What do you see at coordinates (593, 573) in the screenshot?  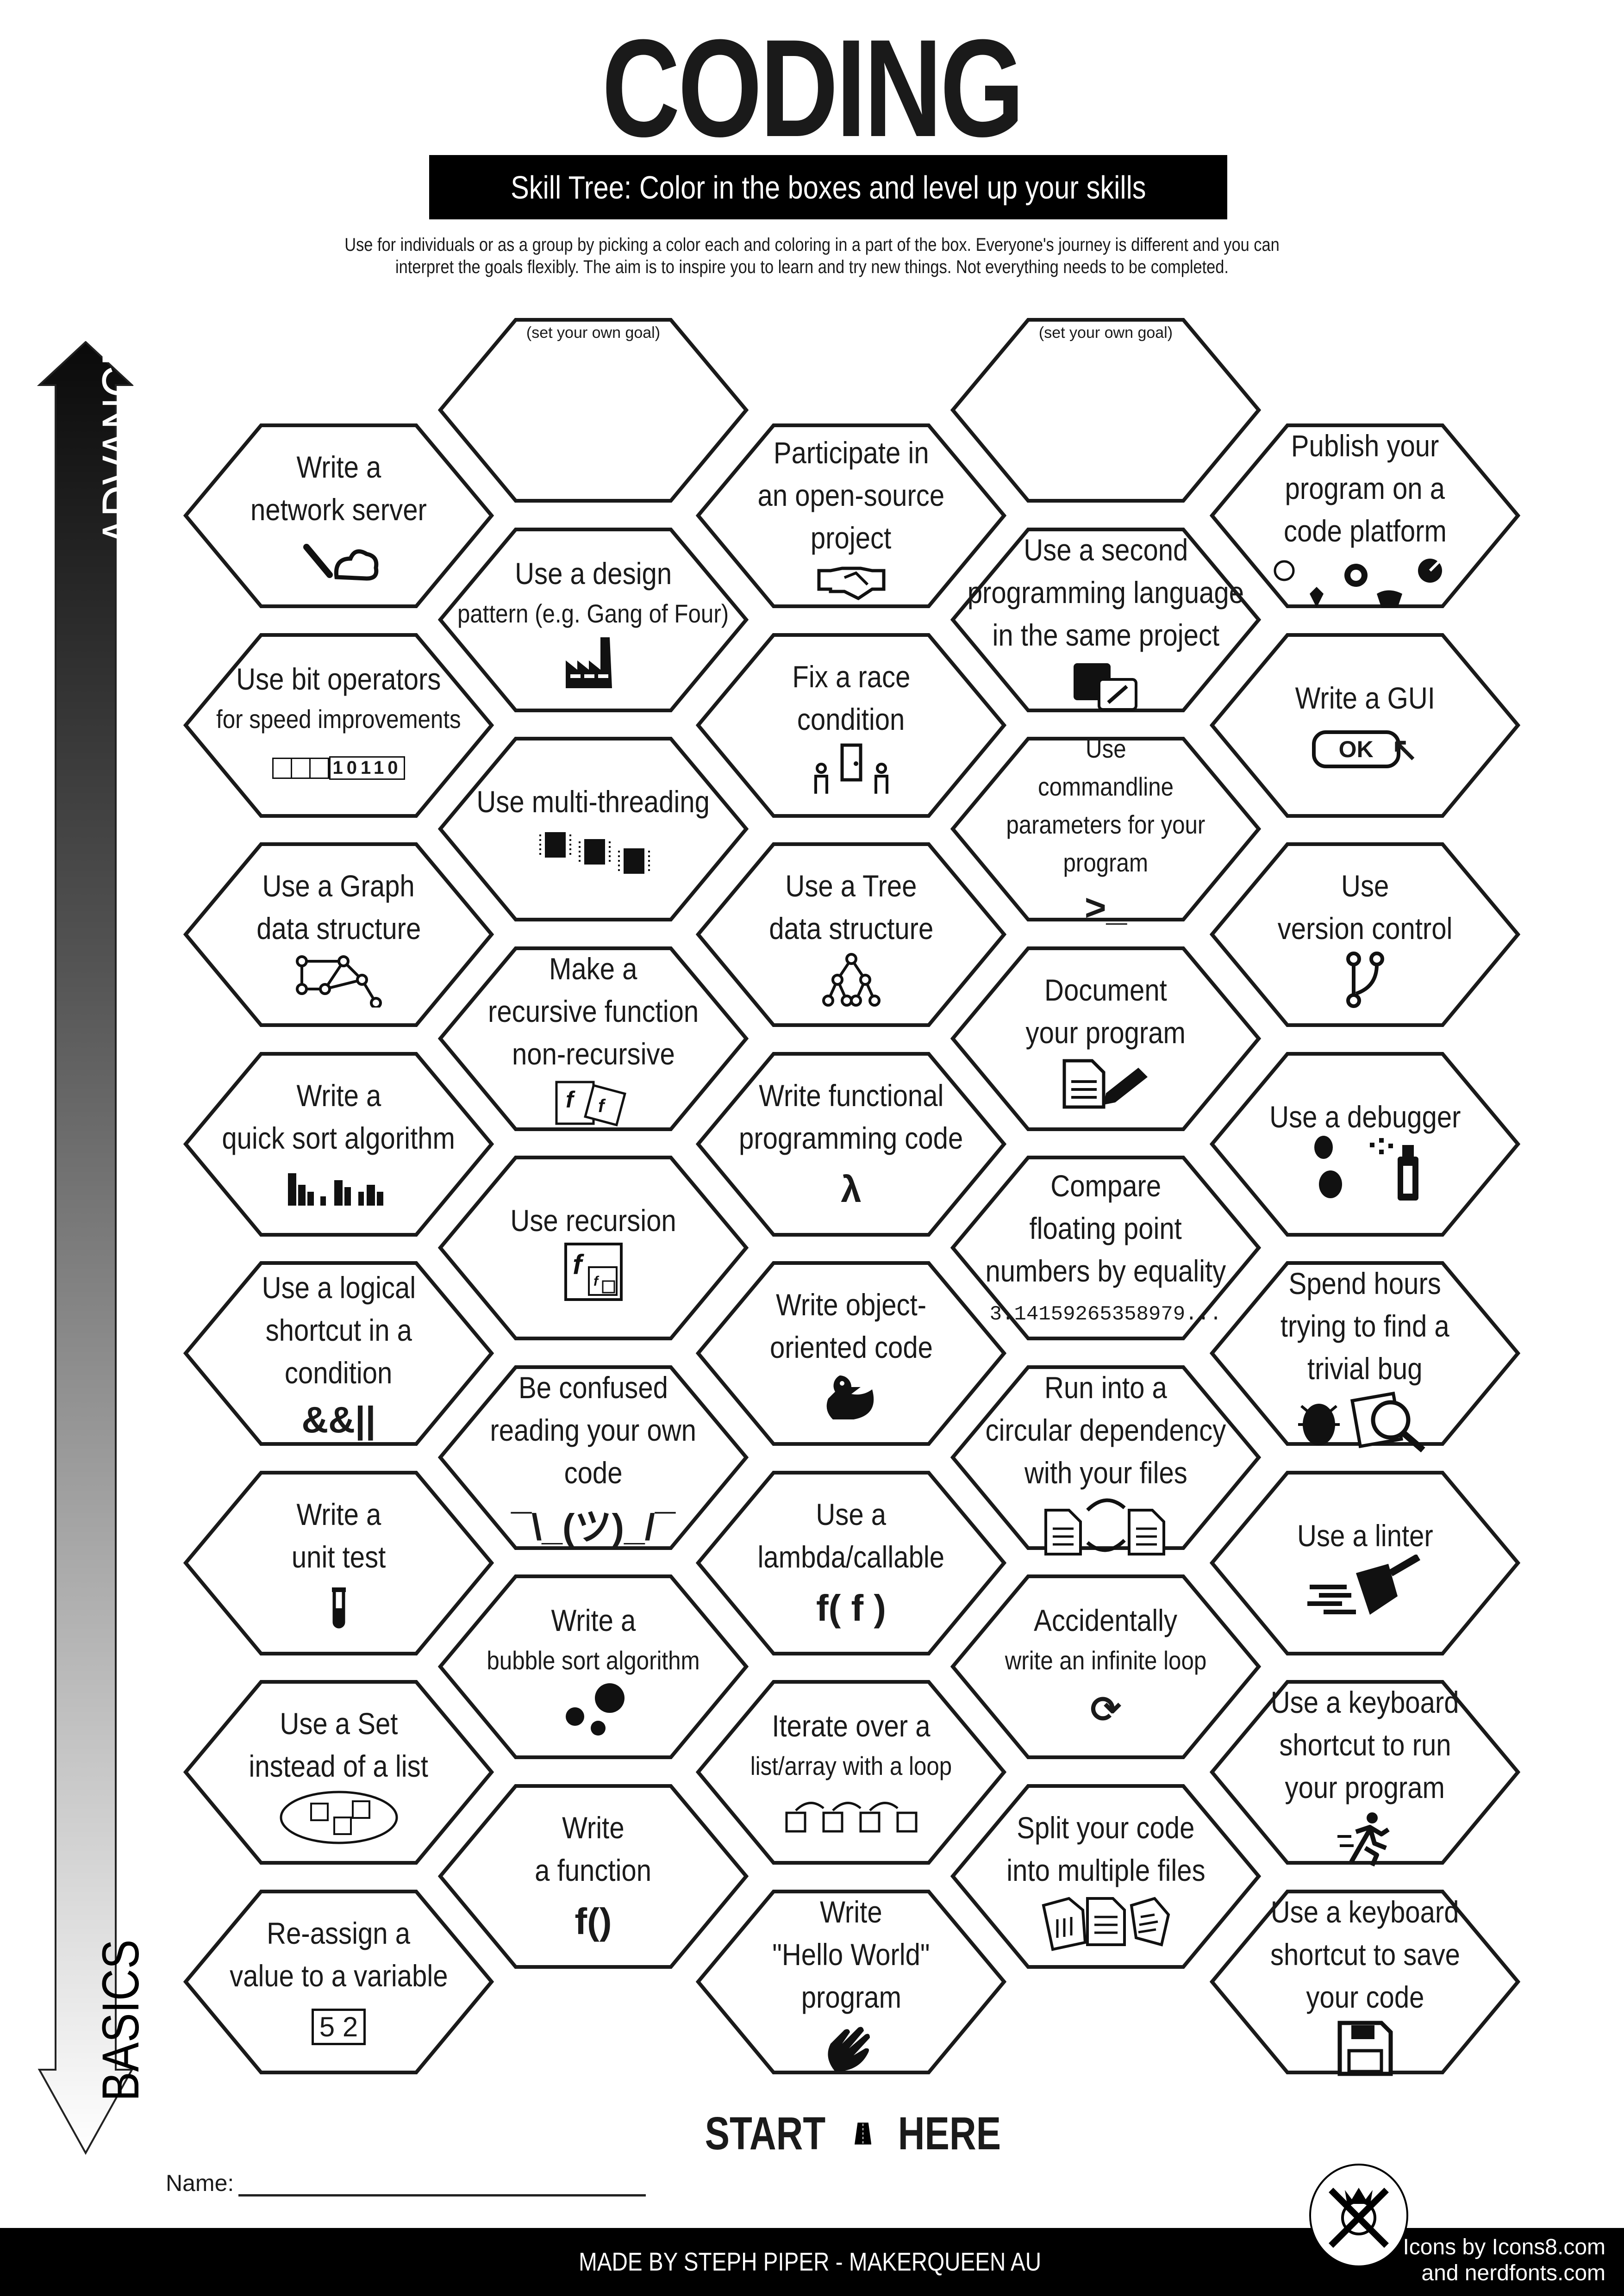 I see `skill-label: Use a design` at bounding box center [593, 573].